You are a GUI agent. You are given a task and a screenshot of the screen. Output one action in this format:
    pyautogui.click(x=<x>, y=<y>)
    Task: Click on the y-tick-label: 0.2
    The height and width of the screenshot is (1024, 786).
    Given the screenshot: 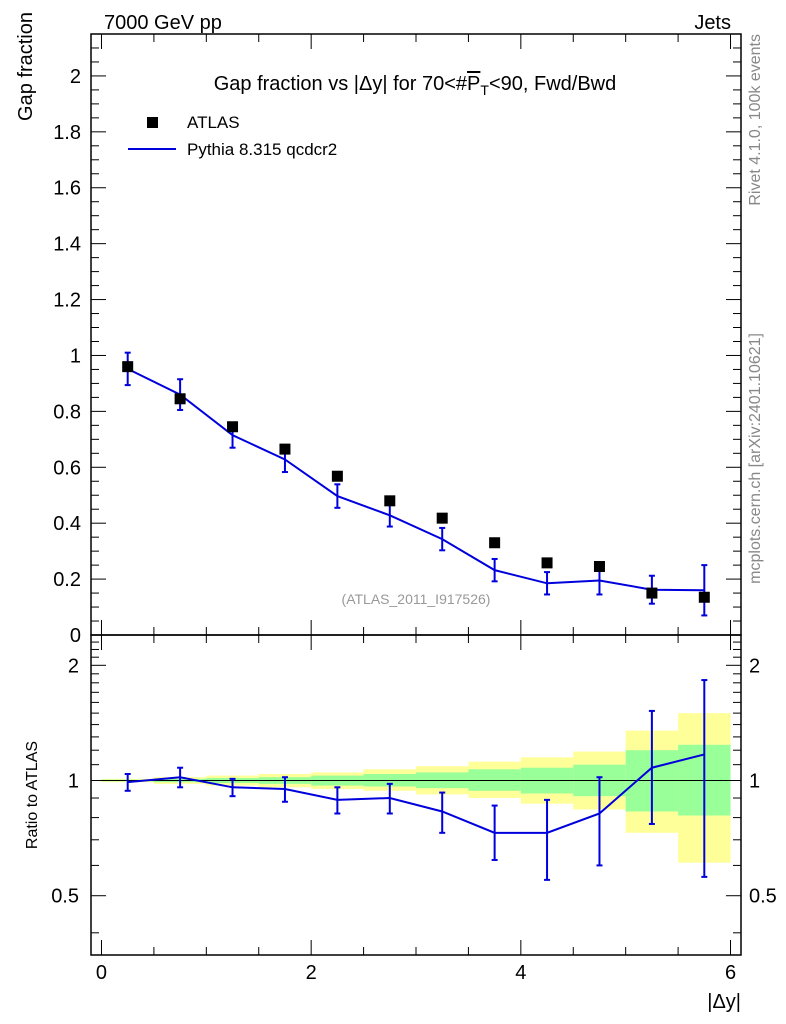 What is the action you would take?
    pyautogui.click(x=67, y=580)
    